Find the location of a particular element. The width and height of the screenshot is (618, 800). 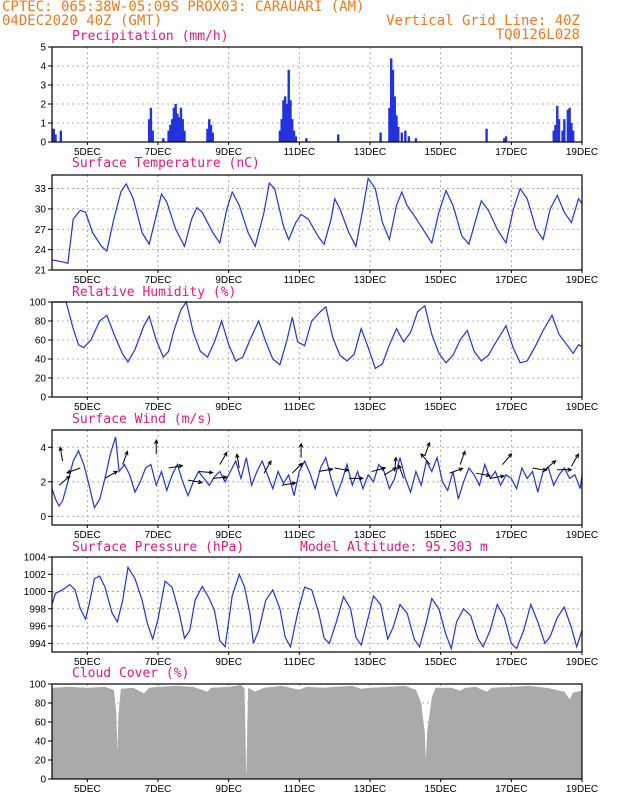

x-tick-label: 11DEC is located at coordinates (300, 662).